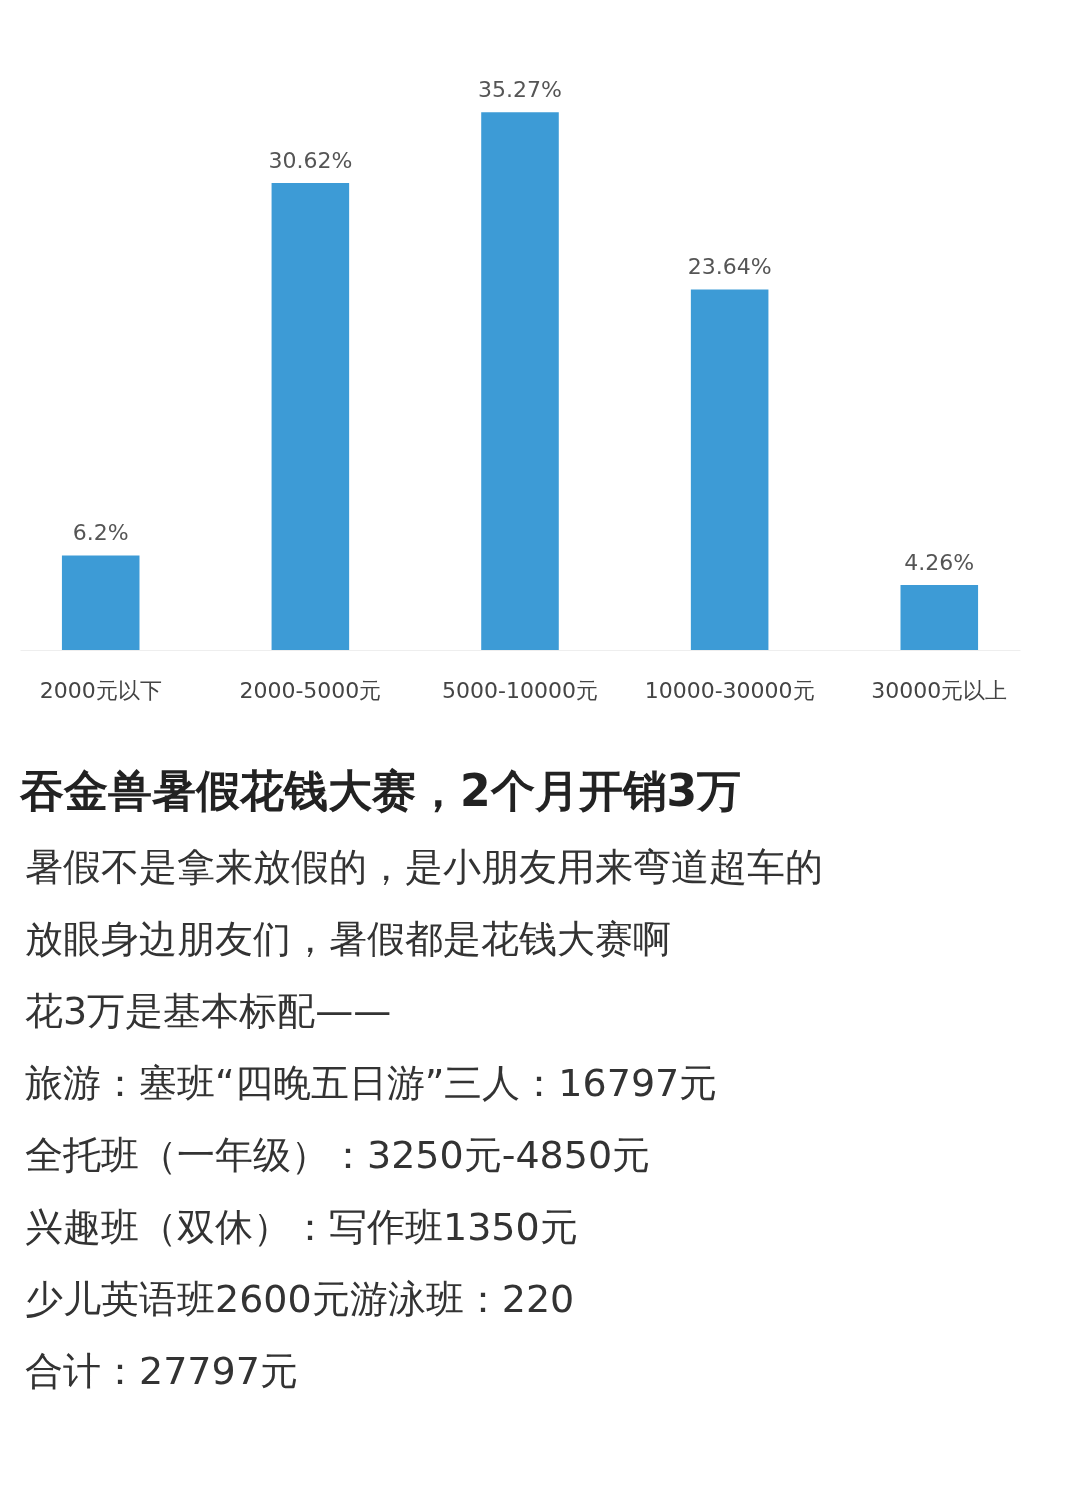  What do you see at coordinates (310, 161) in the screenshot?
I see `data-label: 30.62%` at bounding box center [310, 161].